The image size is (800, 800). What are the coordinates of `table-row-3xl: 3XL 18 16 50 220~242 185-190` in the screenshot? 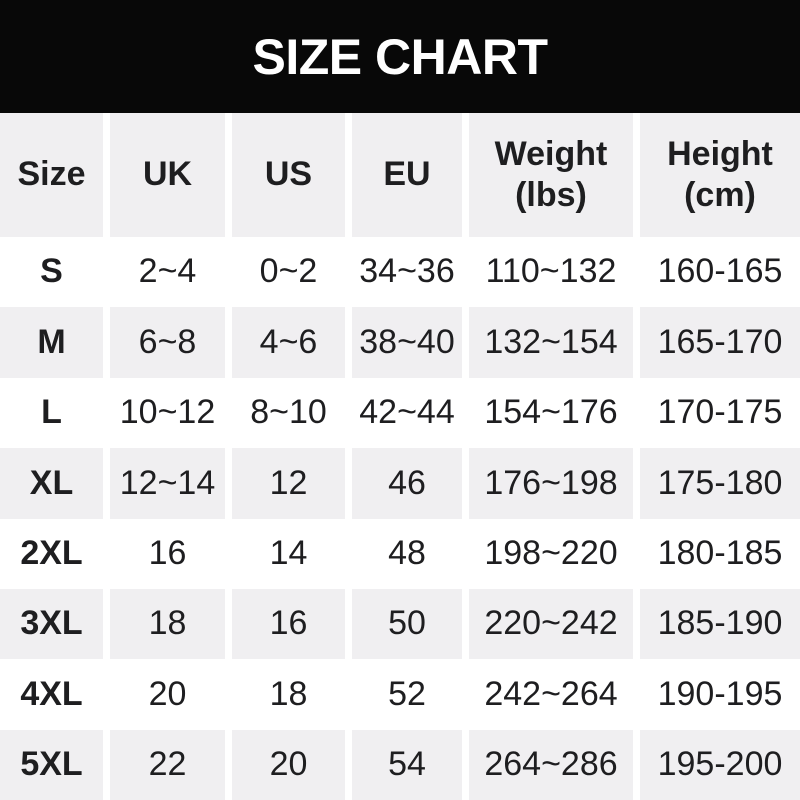 It's located at (400, 624).